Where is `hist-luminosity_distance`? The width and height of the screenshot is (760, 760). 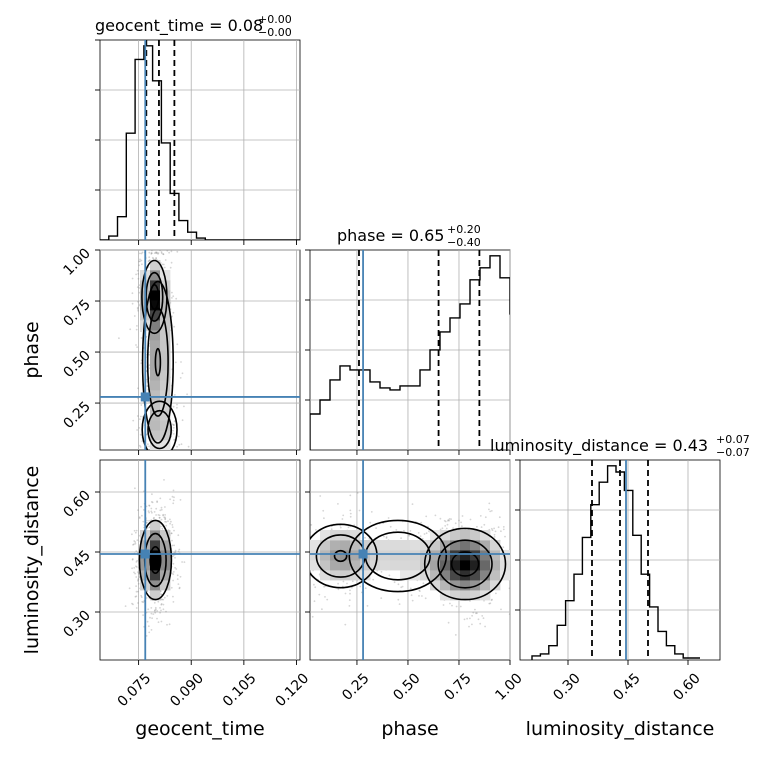
hist-luminosity_distance is located at coordinates (615, 562).